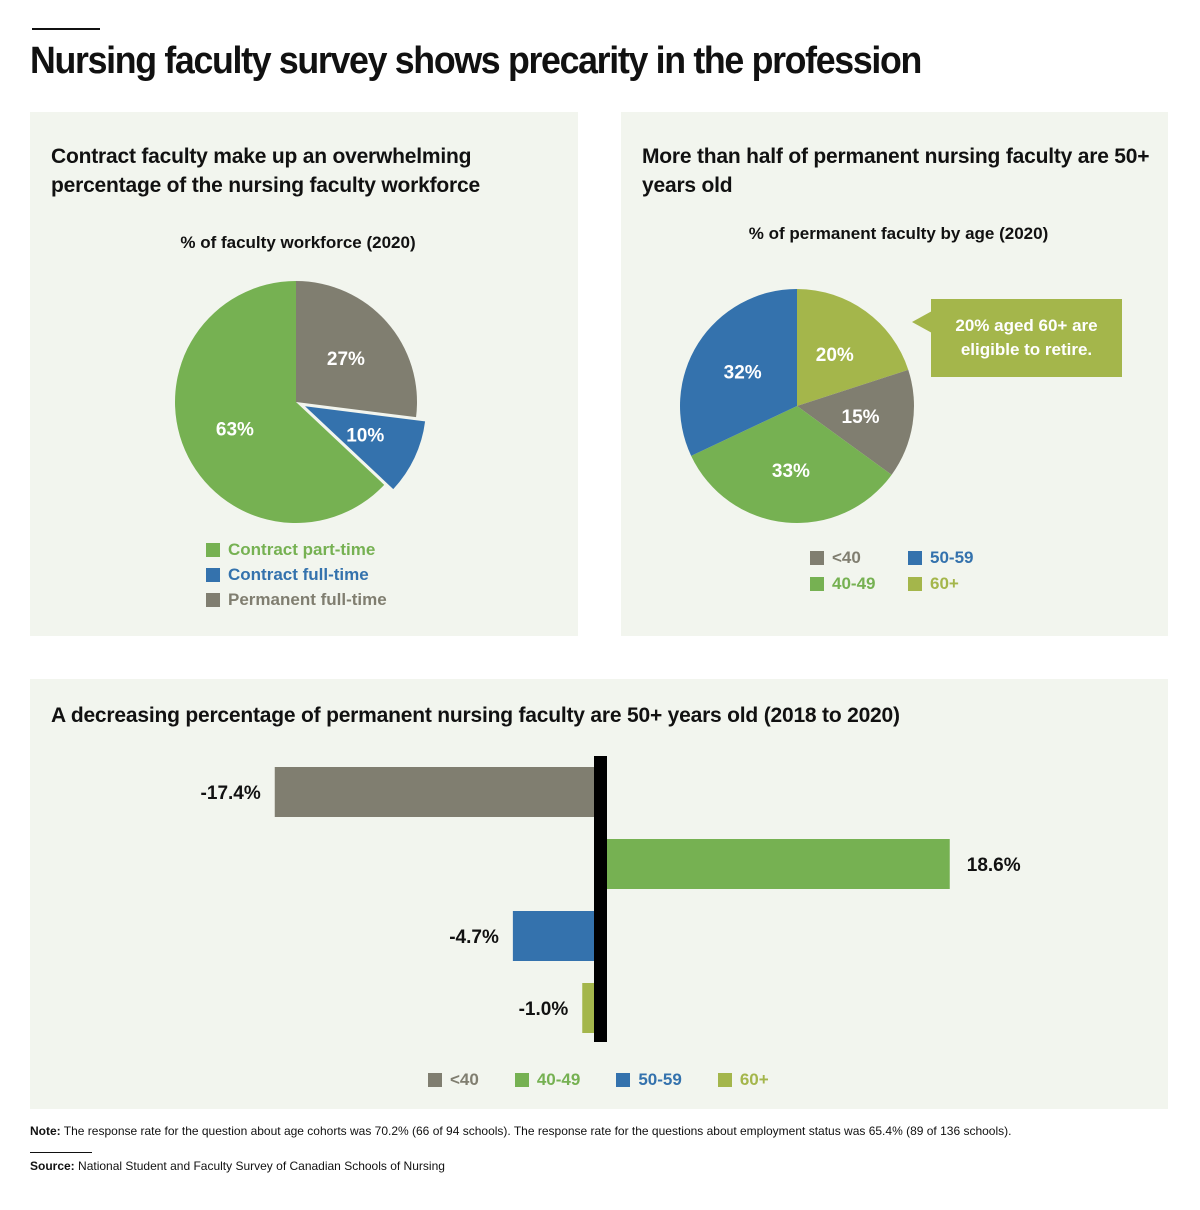  I want to click on callout-arrow, so click(922, 322).